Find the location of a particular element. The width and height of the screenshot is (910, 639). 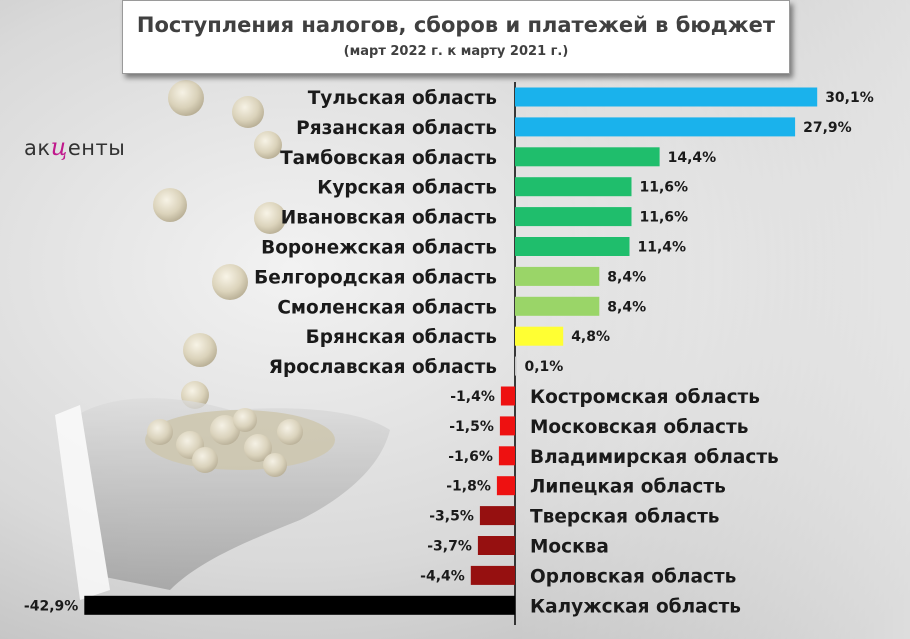

category-label: Смоленская область is located at coordinates (387, 307).